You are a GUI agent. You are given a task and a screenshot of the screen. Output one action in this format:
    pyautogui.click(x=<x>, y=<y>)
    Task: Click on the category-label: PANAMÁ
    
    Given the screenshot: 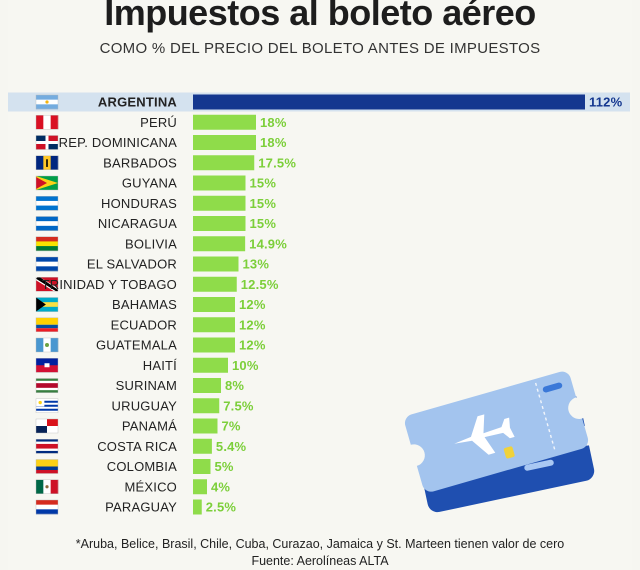 What is the action you would take?
    pyautogui.click(x=149, y=426)
    